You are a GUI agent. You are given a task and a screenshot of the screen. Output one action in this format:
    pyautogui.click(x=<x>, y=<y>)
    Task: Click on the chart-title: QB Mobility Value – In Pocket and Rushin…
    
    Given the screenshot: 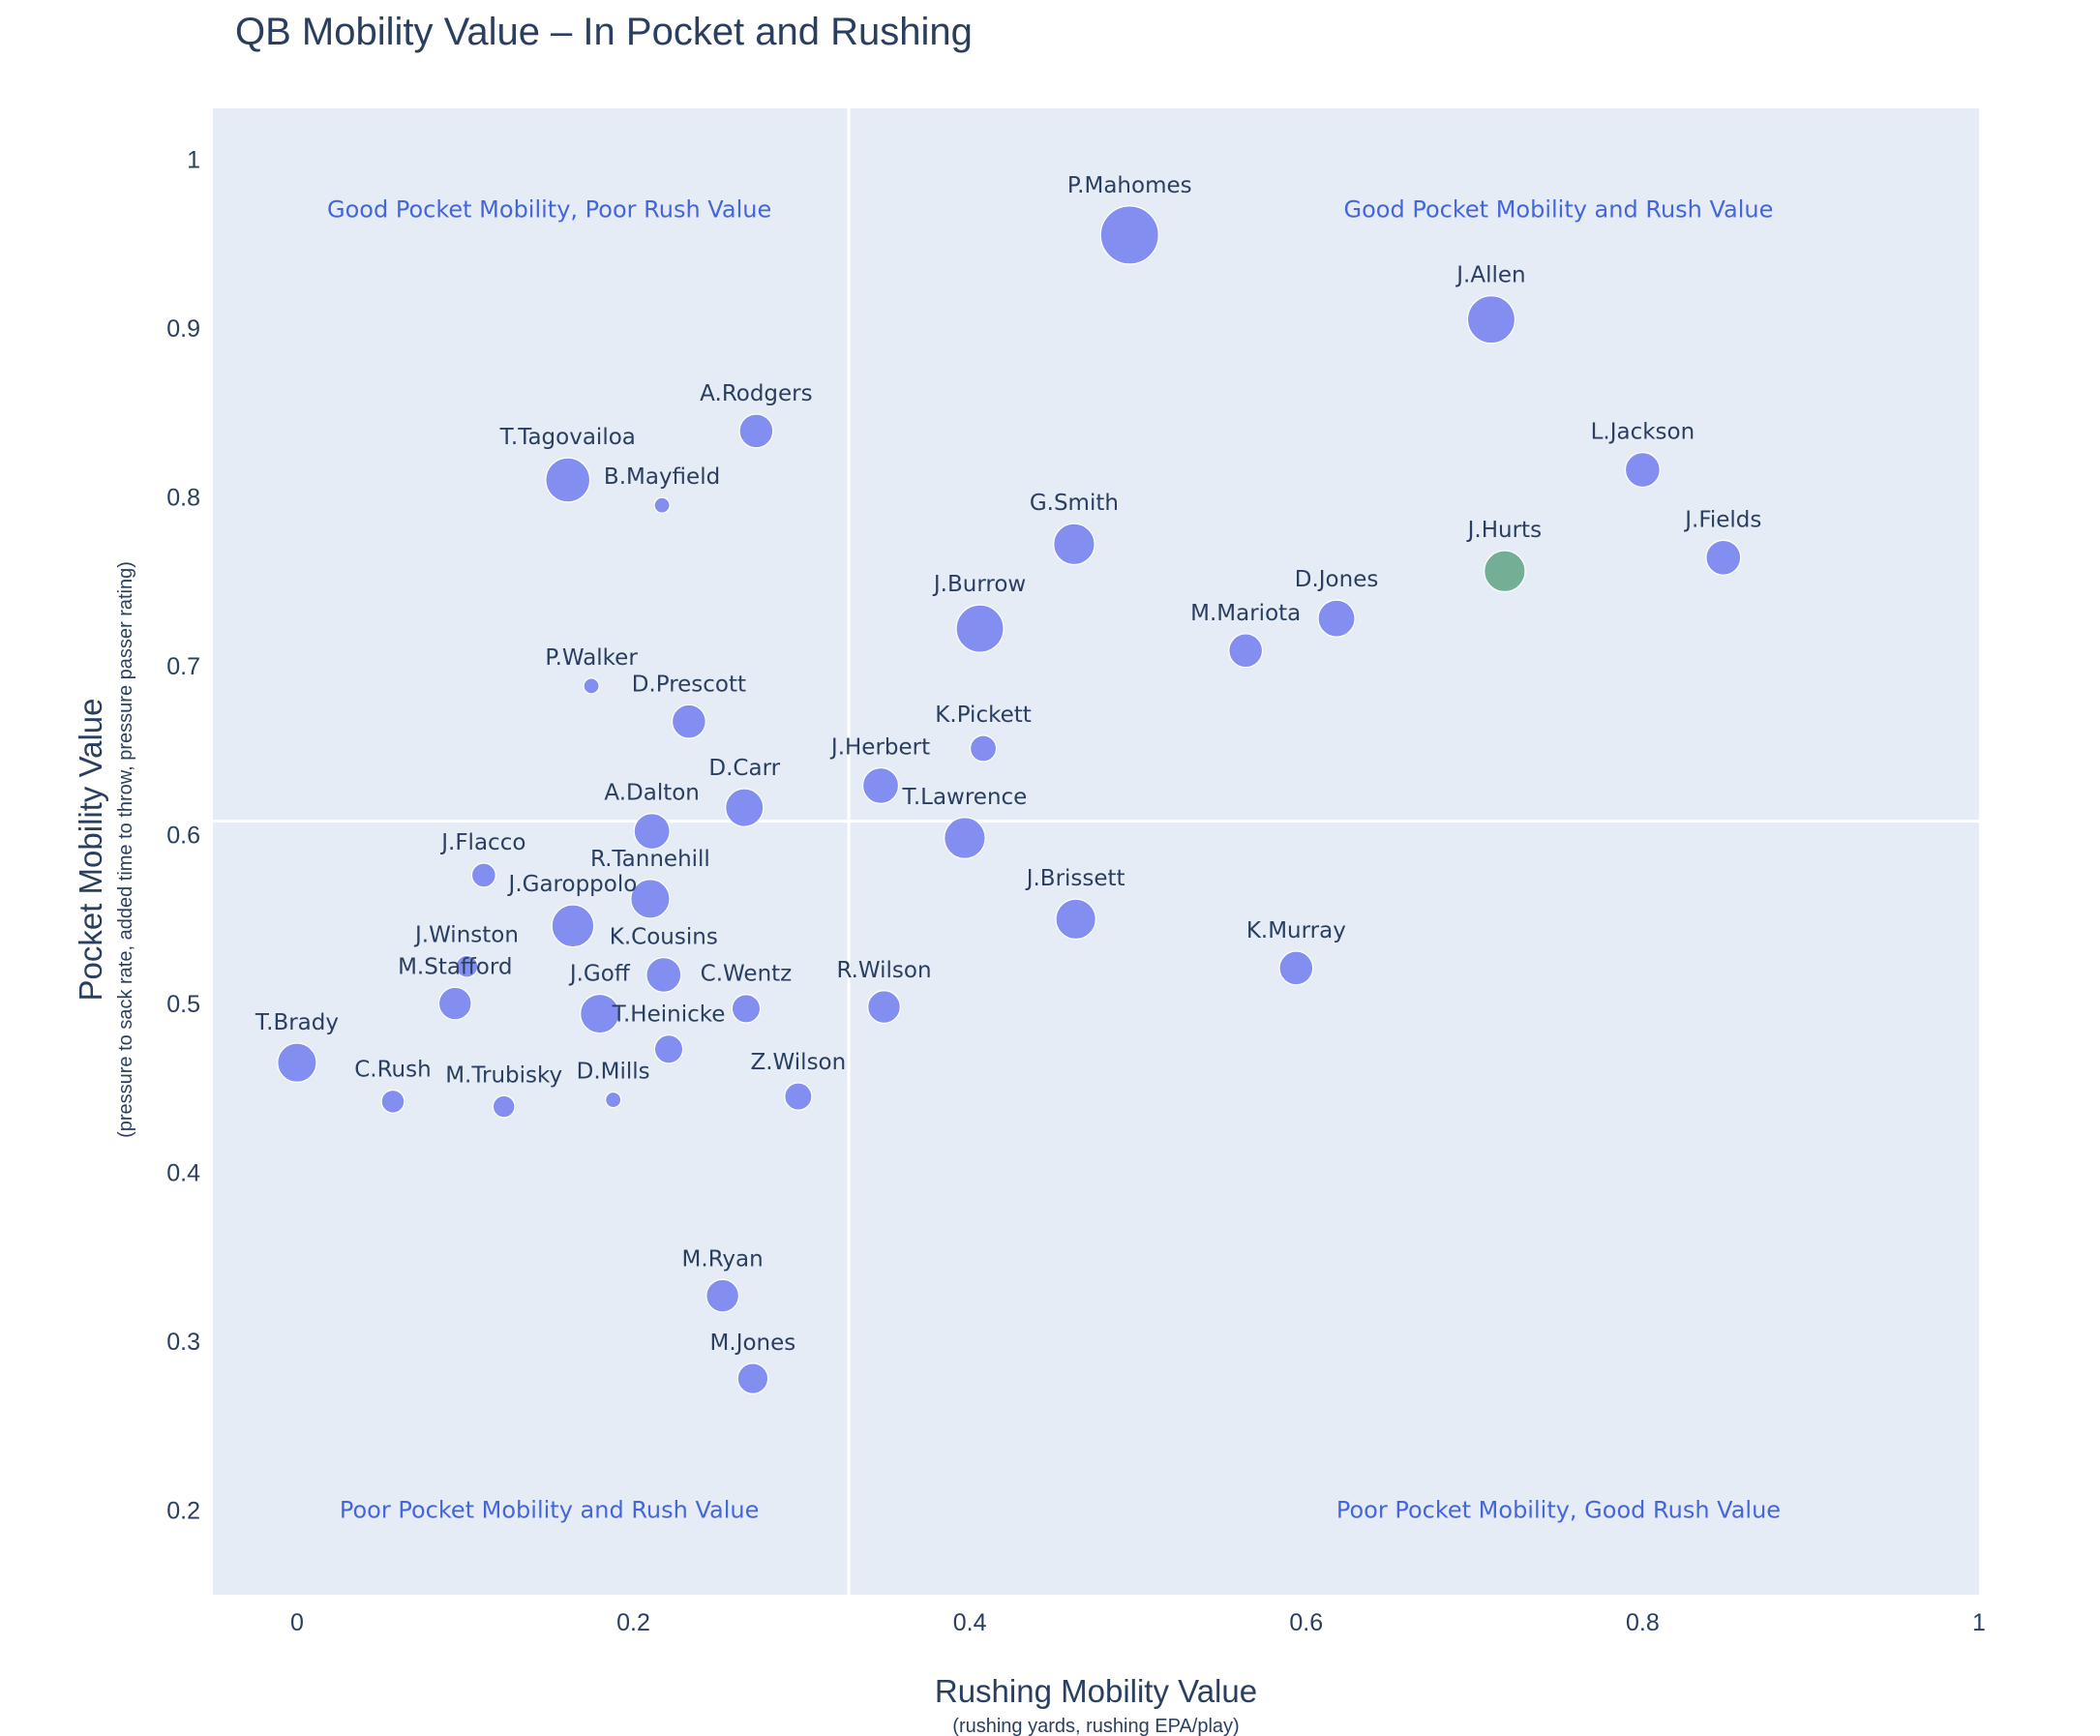 What is the action you would take?
    pyautogui.click(x=604, y=32)
    